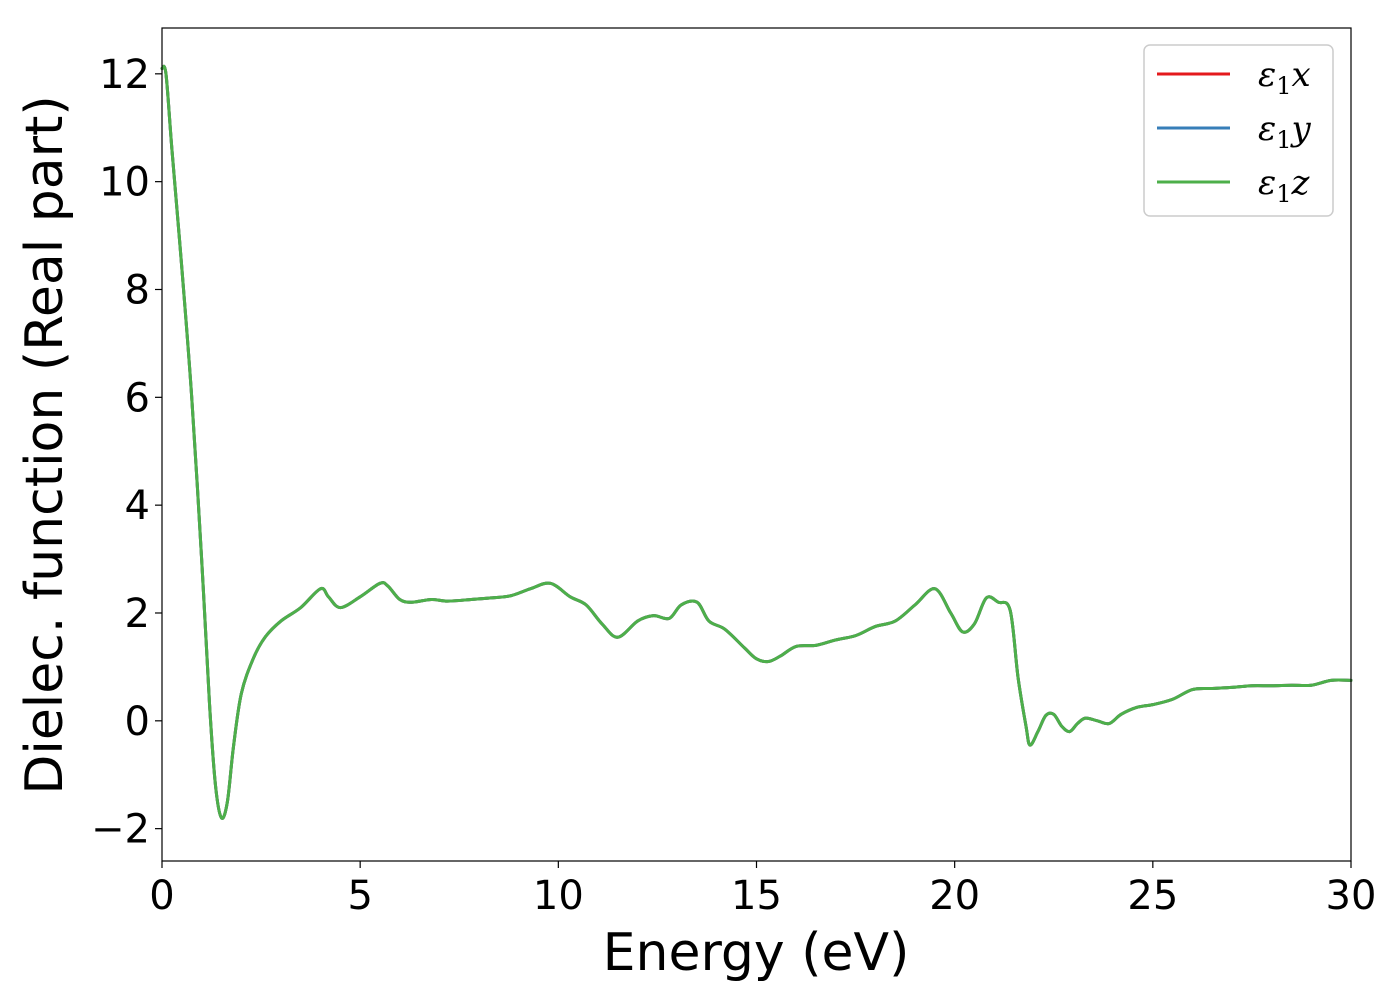 The image size is (1400, 1000). What do you see at coordinates (126, 452) in the screenshot?
I see `y-axis: −2 0 2 4 6 8 10 12` at bounding box center [126, 452].